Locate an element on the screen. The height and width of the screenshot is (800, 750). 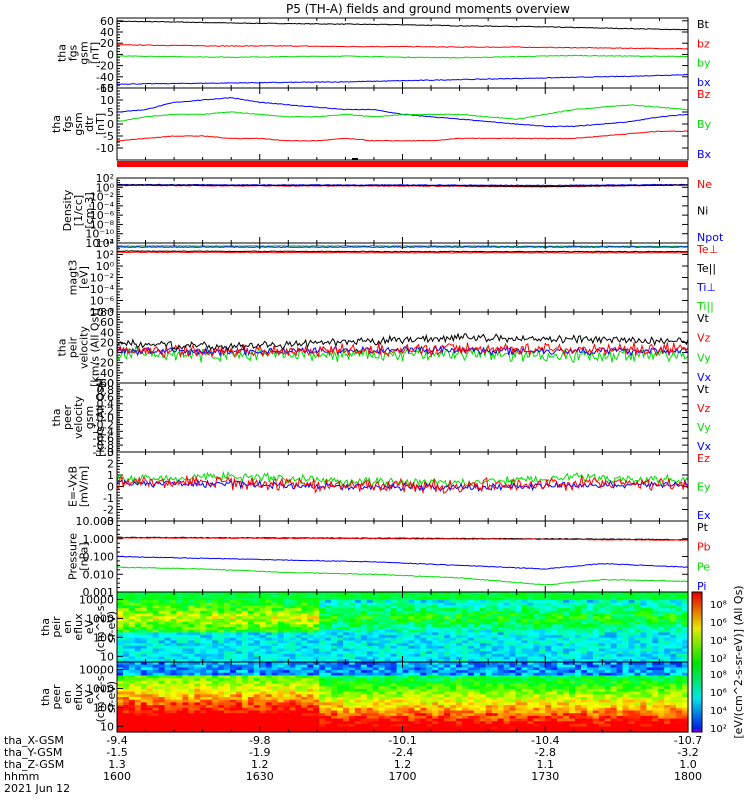
status-bar is located at coordinates (402, 164).